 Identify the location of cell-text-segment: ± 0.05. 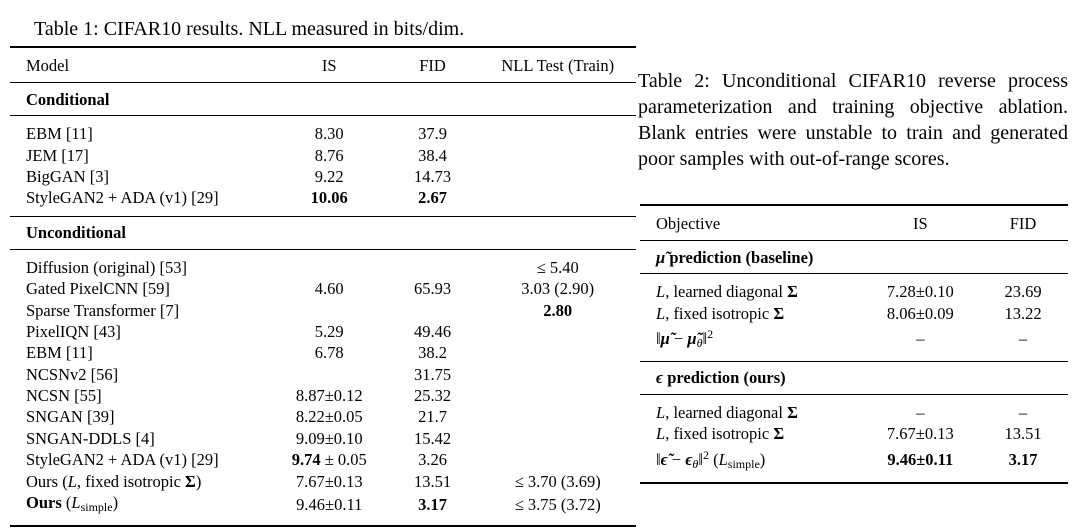
(343, 460).